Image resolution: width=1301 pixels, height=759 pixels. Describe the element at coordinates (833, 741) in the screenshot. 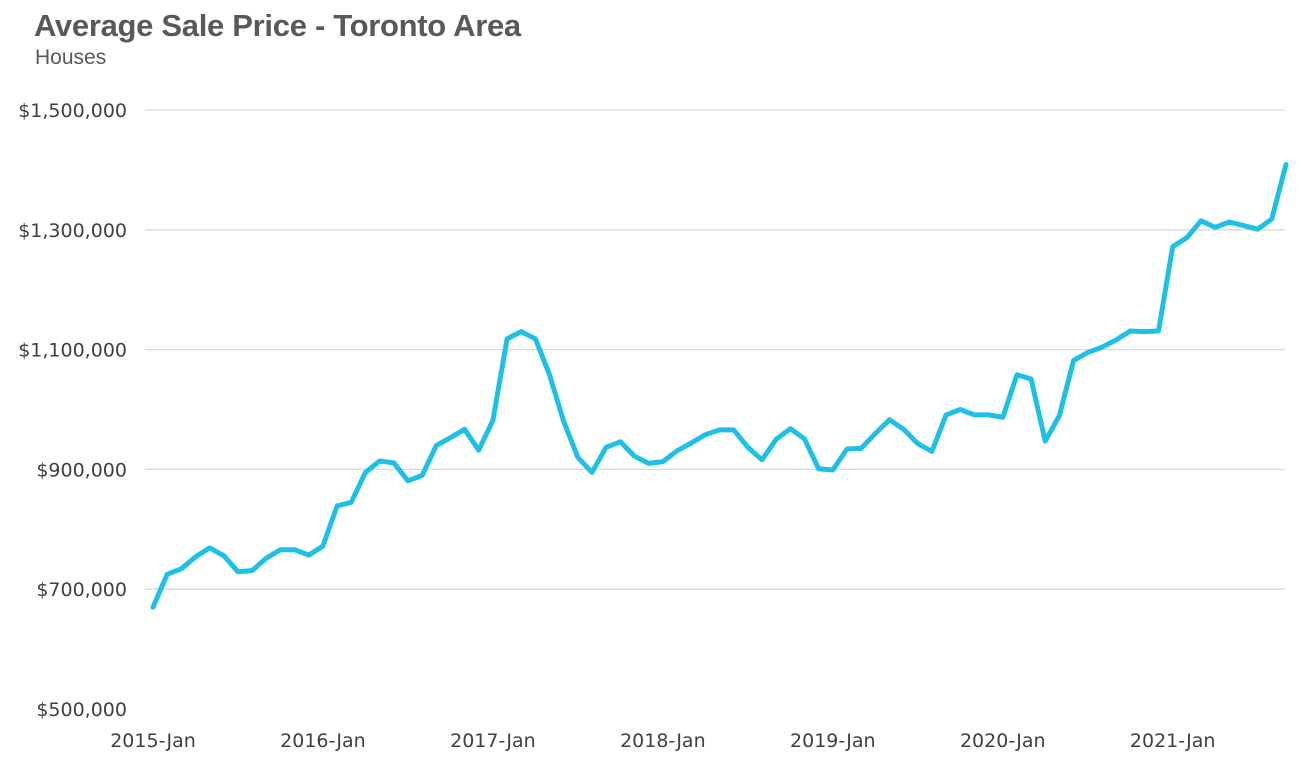

I see `x-tick-label: 2019-Jan` at that location.